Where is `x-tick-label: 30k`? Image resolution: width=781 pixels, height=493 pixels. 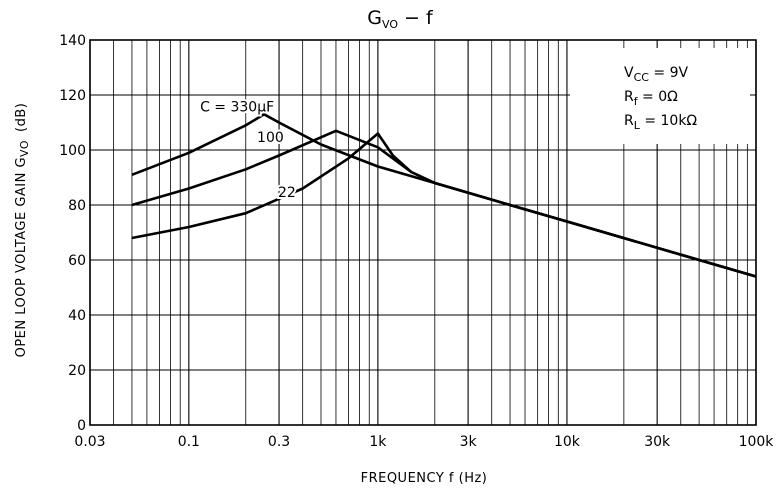
x-tick-label: 30k is located at coordinates (657, 442).